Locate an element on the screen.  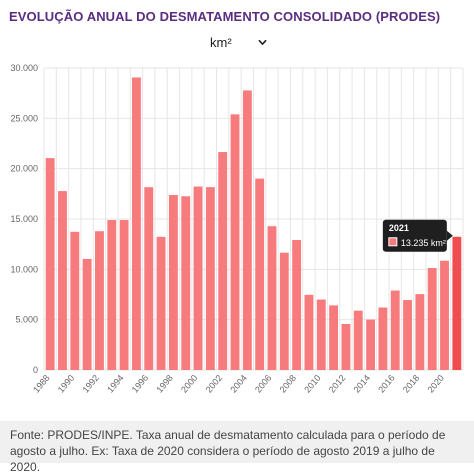
bar-2009 is located at coordinates (309, 332).